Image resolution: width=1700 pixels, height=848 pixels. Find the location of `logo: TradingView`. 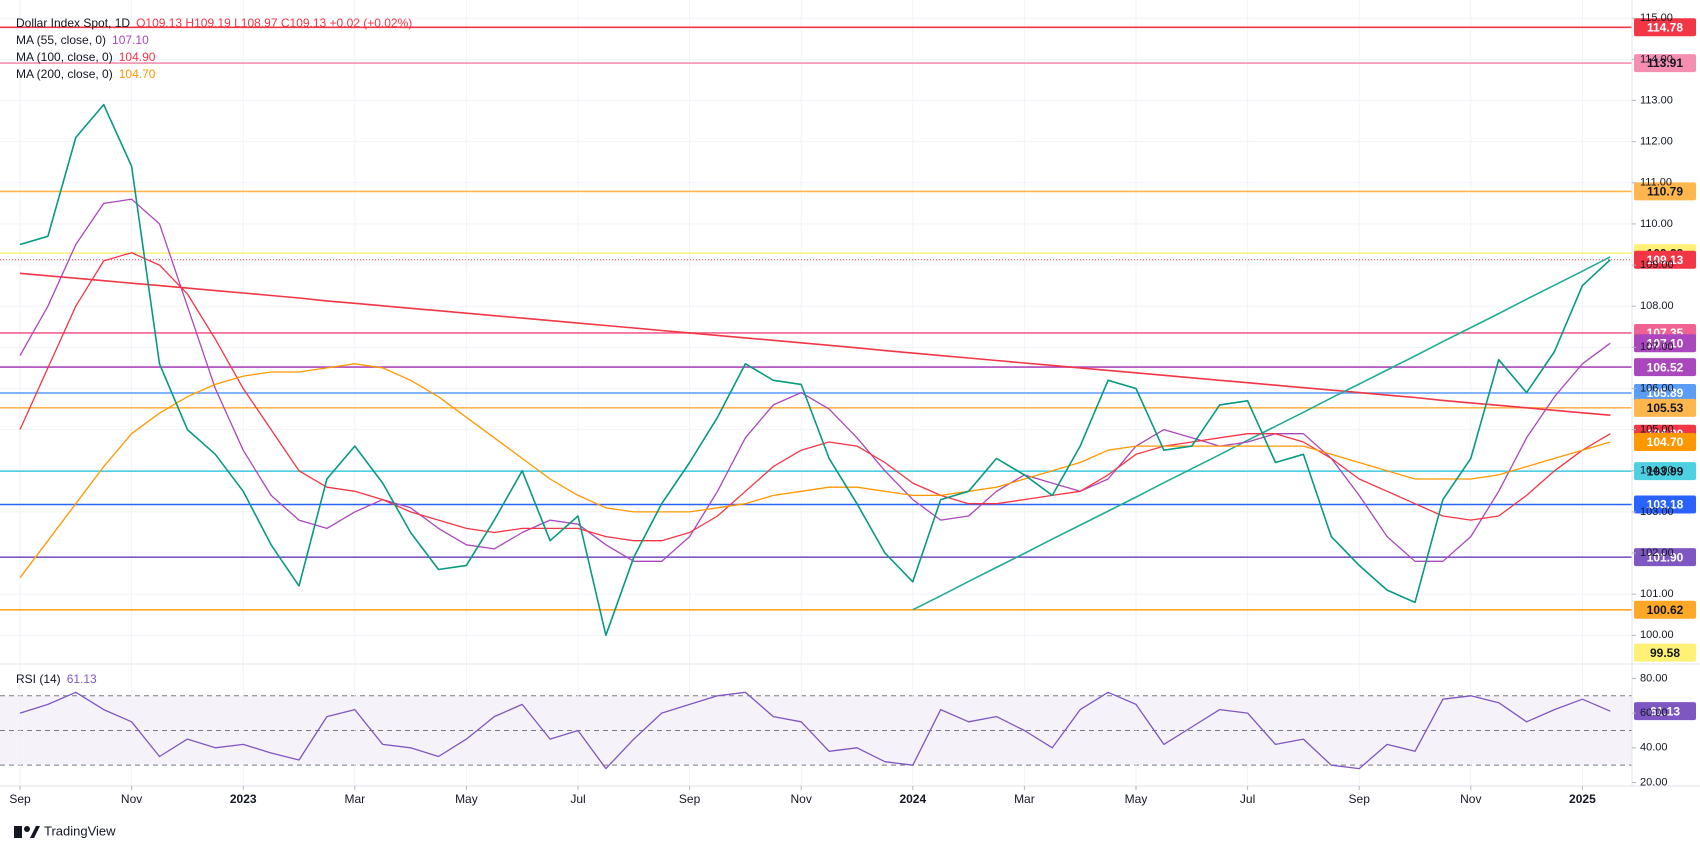

logo: TradingView is located at coordinates (65, 830).